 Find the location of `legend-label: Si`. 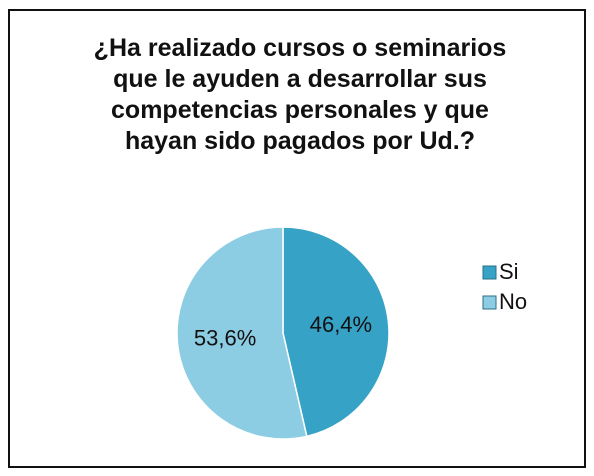

legend-label: Si is located at coordinates (509, 271).